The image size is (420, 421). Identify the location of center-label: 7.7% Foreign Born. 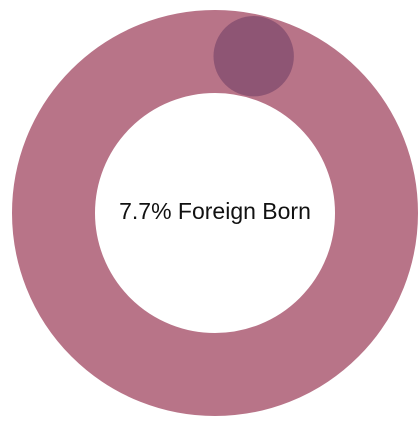
(215, 211).